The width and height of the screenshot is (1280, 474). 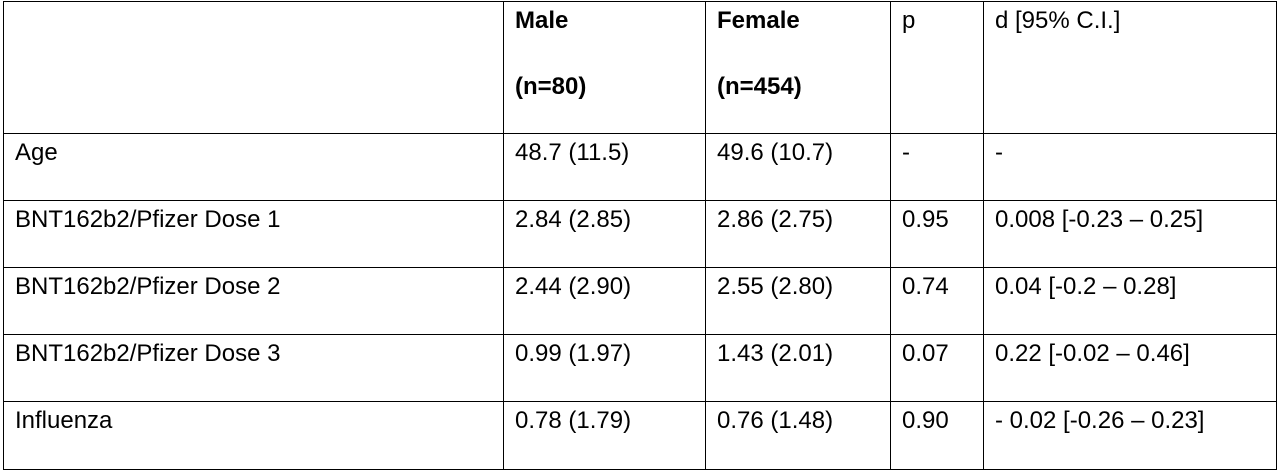 I want to click on p-value: 0.95, so click(x=937, y=234).